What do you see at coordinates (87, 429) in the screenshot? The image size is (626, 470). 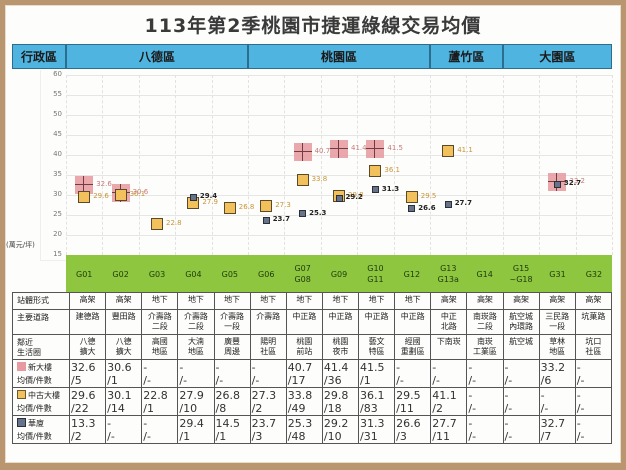 I see `table-cell: 13.3/2` at bounding box center [87, 429].